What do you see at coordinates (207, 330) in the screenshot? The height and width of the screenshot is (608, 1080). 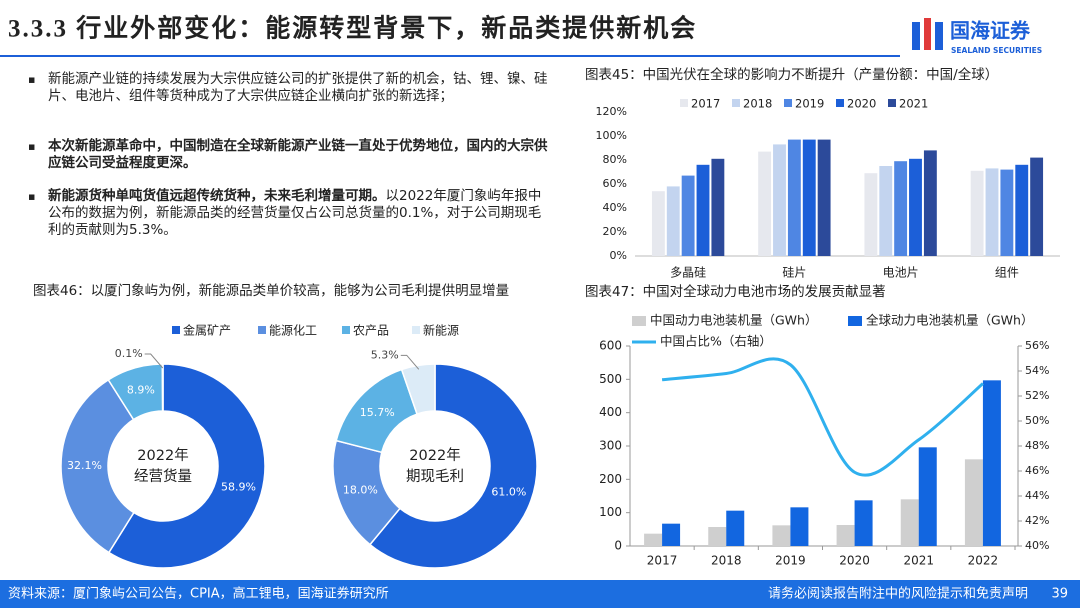 I see `legend-label: 金属矿产` at bounding box center [207, 330].